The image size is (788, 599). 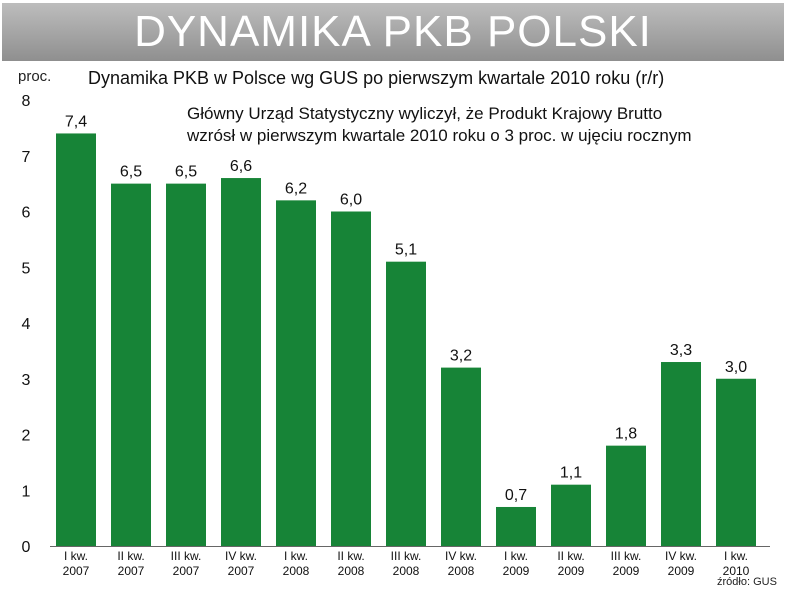 What do you see at coordinates (26, 491) in the screenshot?
I see `y-tick-label: 1` at bounding box center [26, 491].